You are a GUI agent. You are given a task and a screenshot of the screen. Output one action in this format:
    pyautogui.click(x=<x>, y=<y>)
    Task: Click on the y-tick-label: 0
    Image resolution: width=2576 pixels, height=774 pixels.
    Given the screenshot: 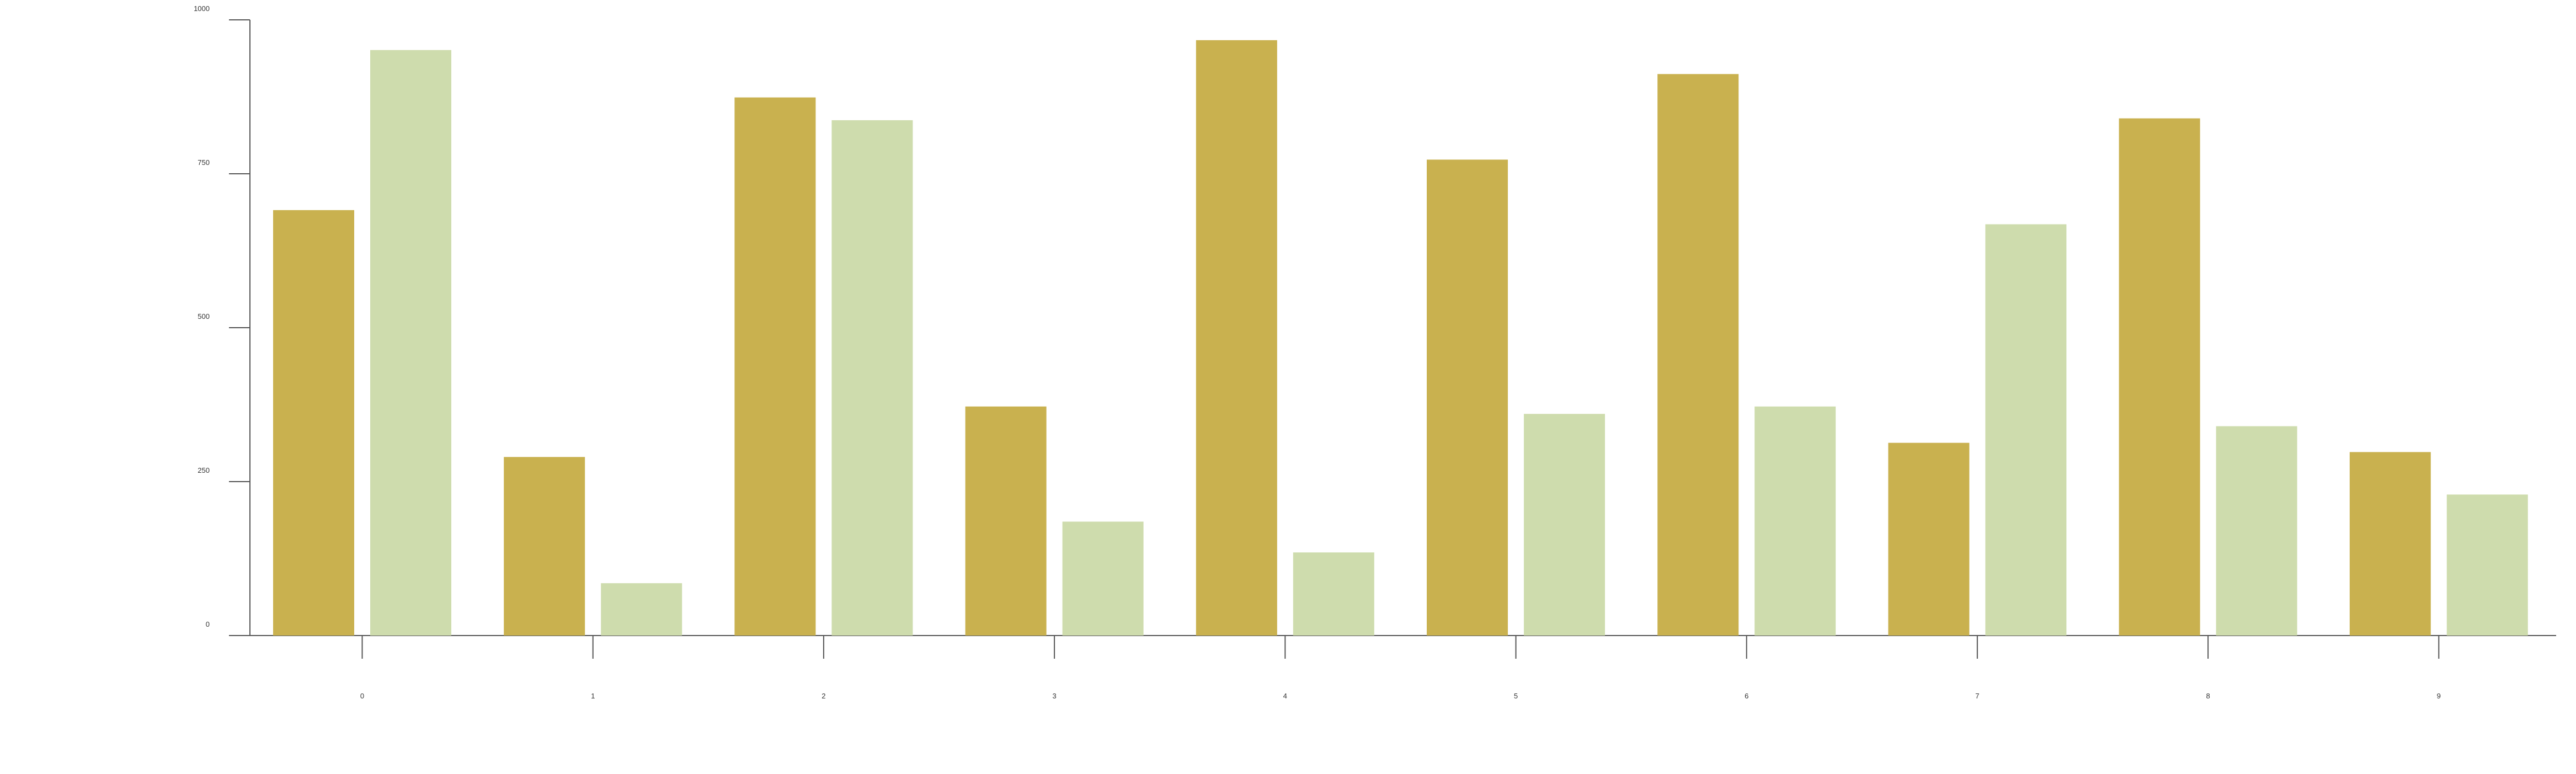 What is the action you would take?
    pyautogui.click(x=208, y=624)
    